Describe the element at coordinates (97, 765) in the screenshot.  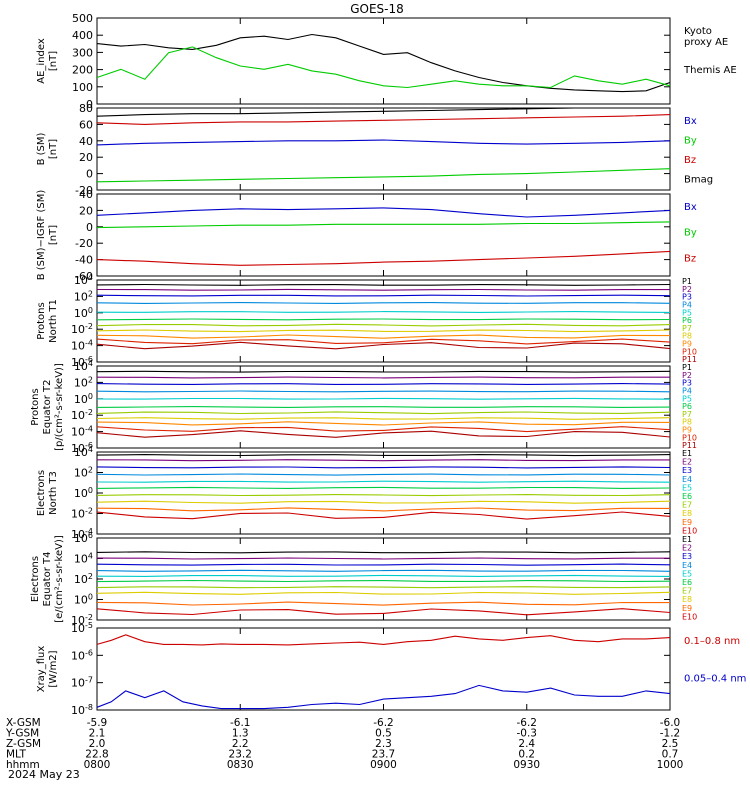
I see `row-value: 0800` at that location.